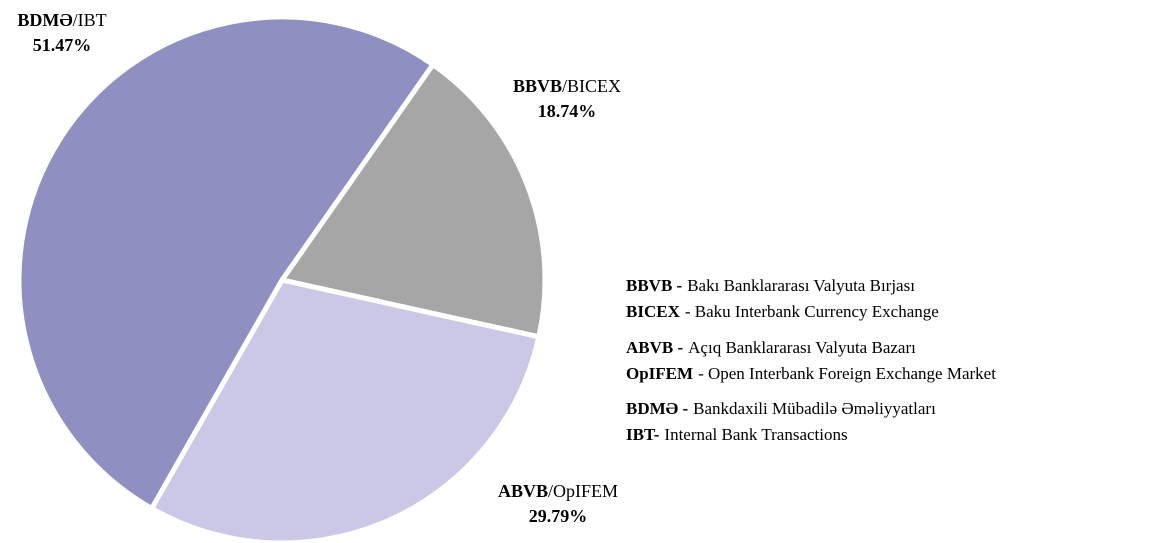  Describe the element at coordinates (537, 86) in the screenshot. I see `slice-label-bold: BBVB` at that location.